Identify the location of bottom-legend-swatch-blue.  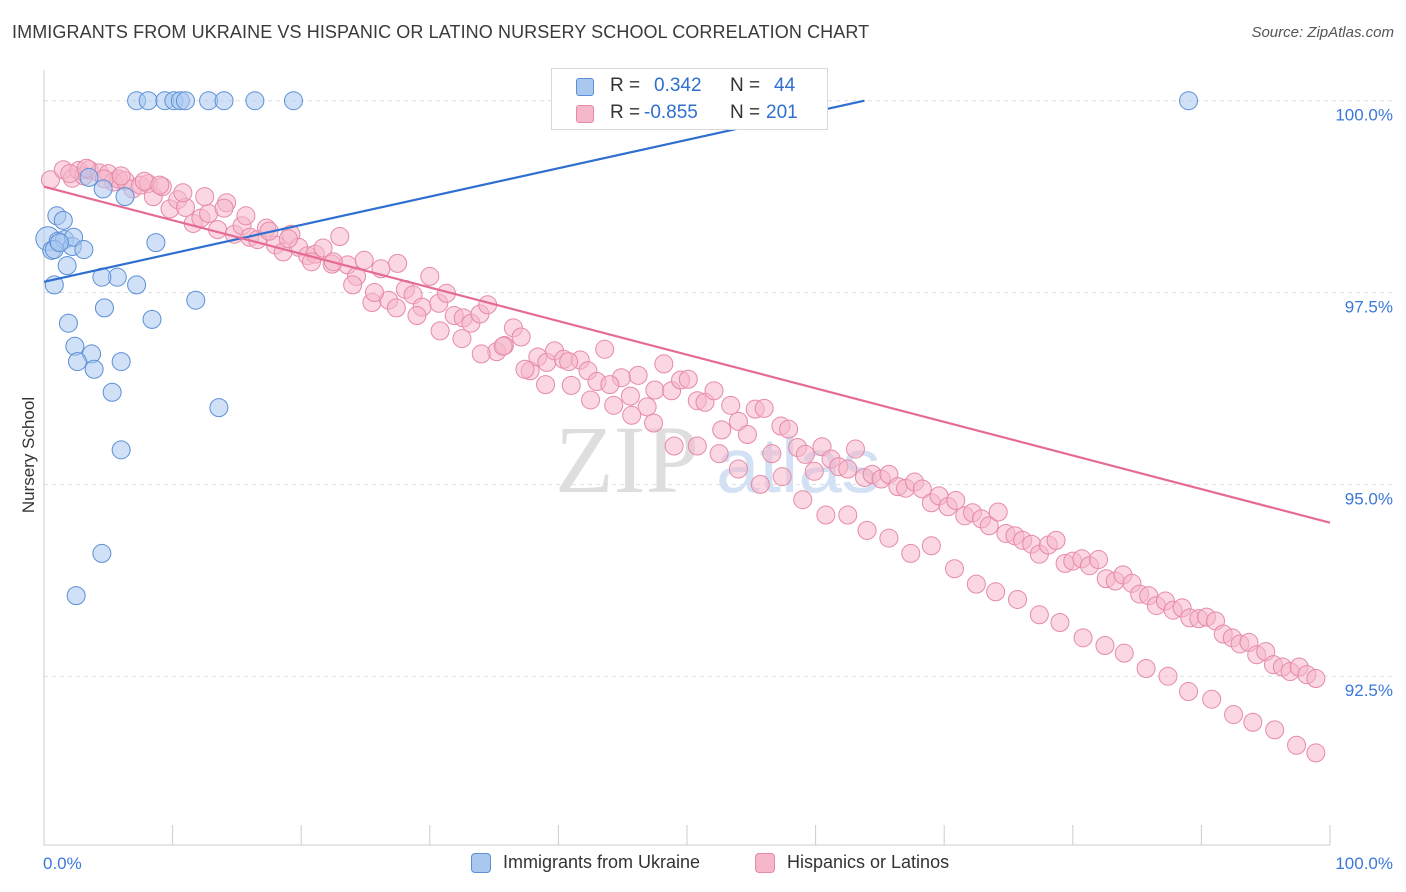
(481, 863).